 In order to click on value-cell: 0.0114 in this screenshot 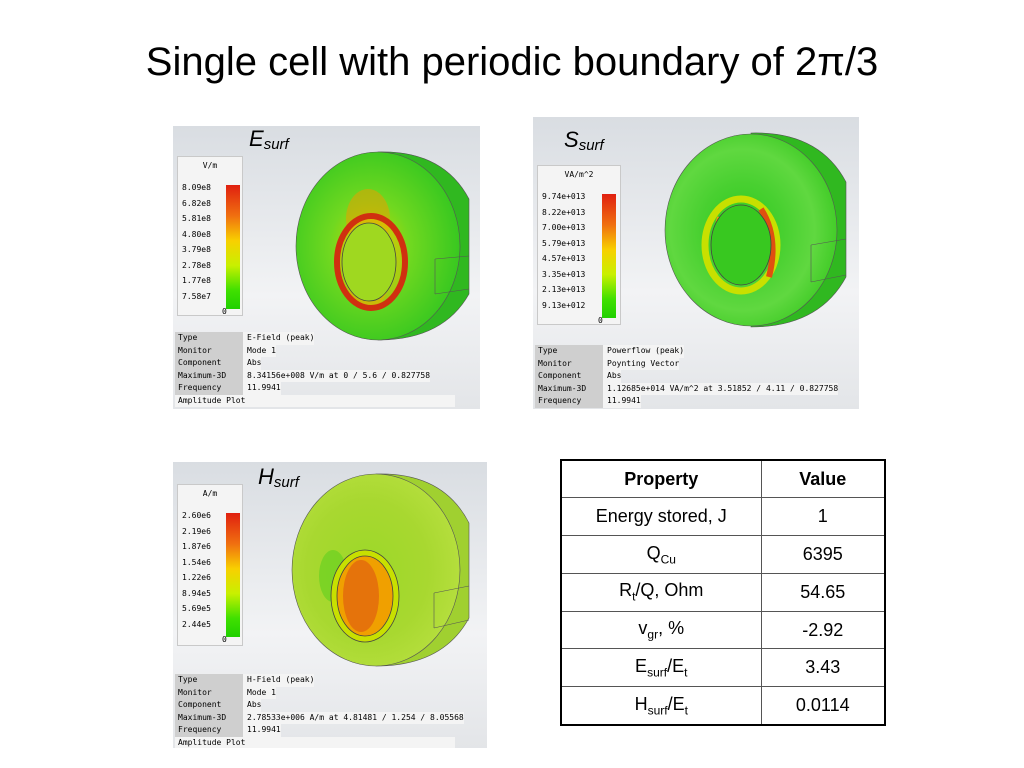, I will do `click(823, 706)`.